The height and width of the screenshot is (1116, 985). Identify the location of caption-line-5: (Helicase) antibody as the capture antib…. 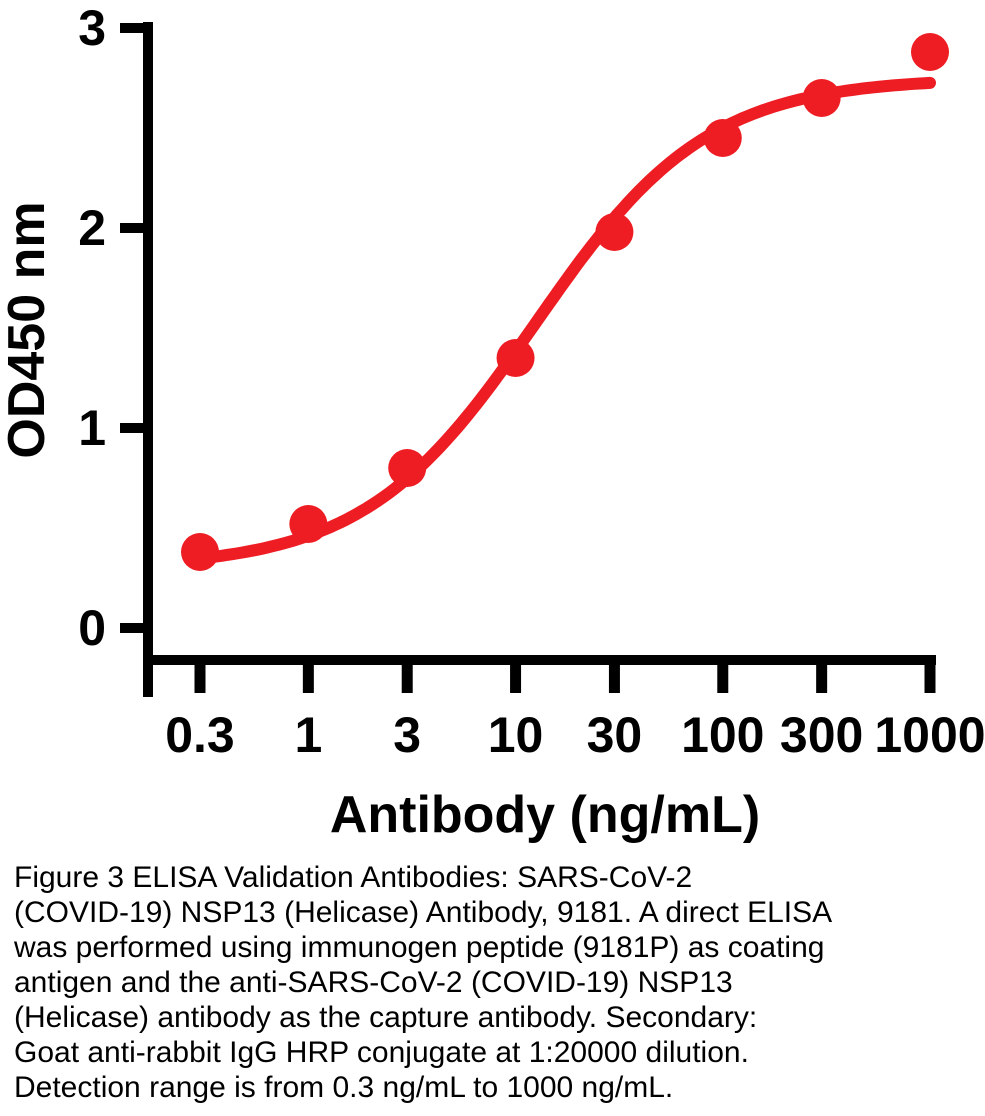
(386, 1017).